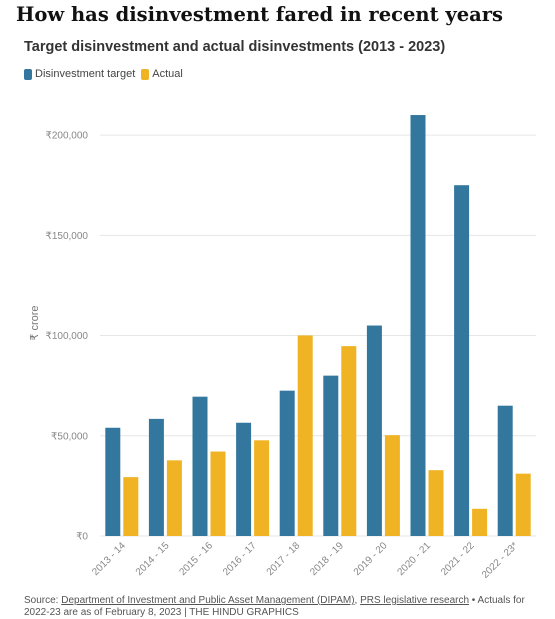 Image resolution: width=555 pixels, height=619 pixels. Describe the element at coordinates (66, 136) in the screenshot. I see `y-tick-label: ₹200,000` at that location.